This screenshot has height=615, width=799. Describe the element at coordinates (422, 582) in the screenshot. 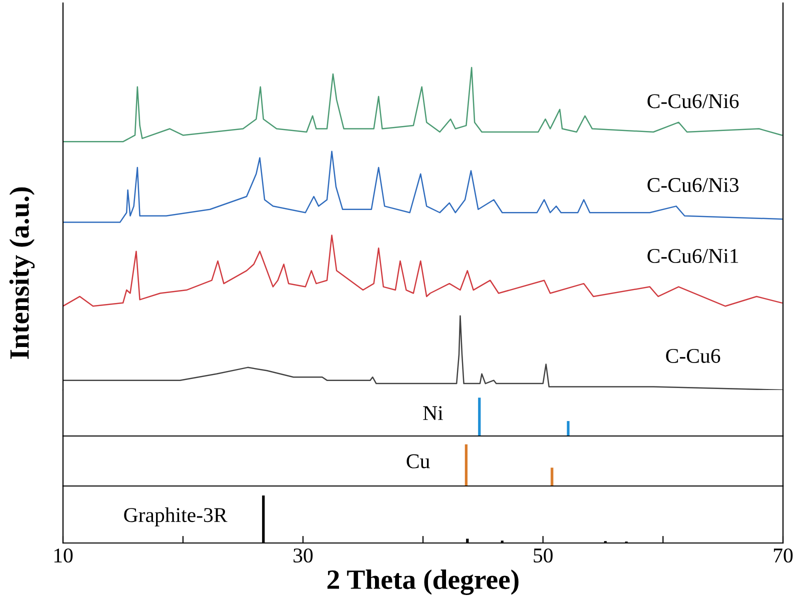

I see `x-axis-title: 2 Theta (degree)` at that location.